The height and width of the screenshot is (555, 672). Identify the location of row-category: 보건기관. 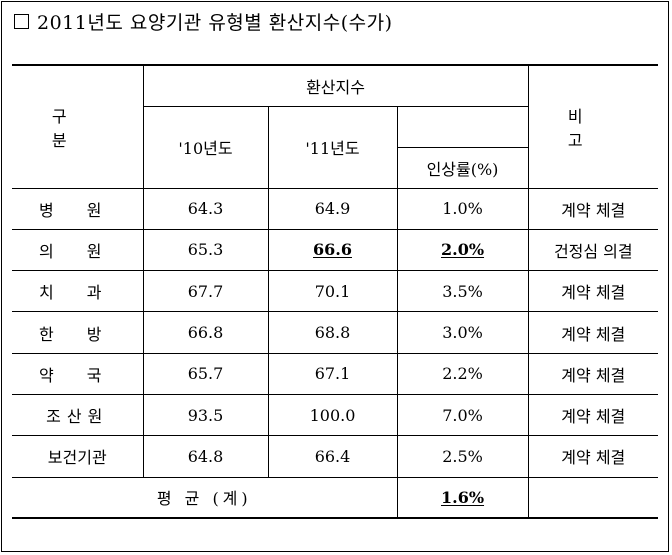
(78, 456).